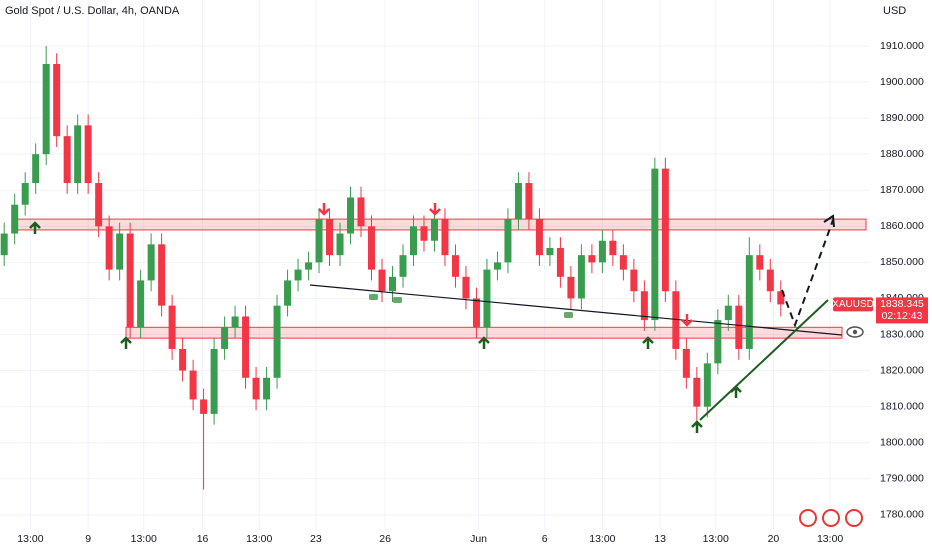 This screenshot has width=932, height=550. Describe the element at coordinates (92, 11) in the screenshot. I see `chart-title: Gold Spot / U.S. Dollar, 4h, OANDA` at that location.